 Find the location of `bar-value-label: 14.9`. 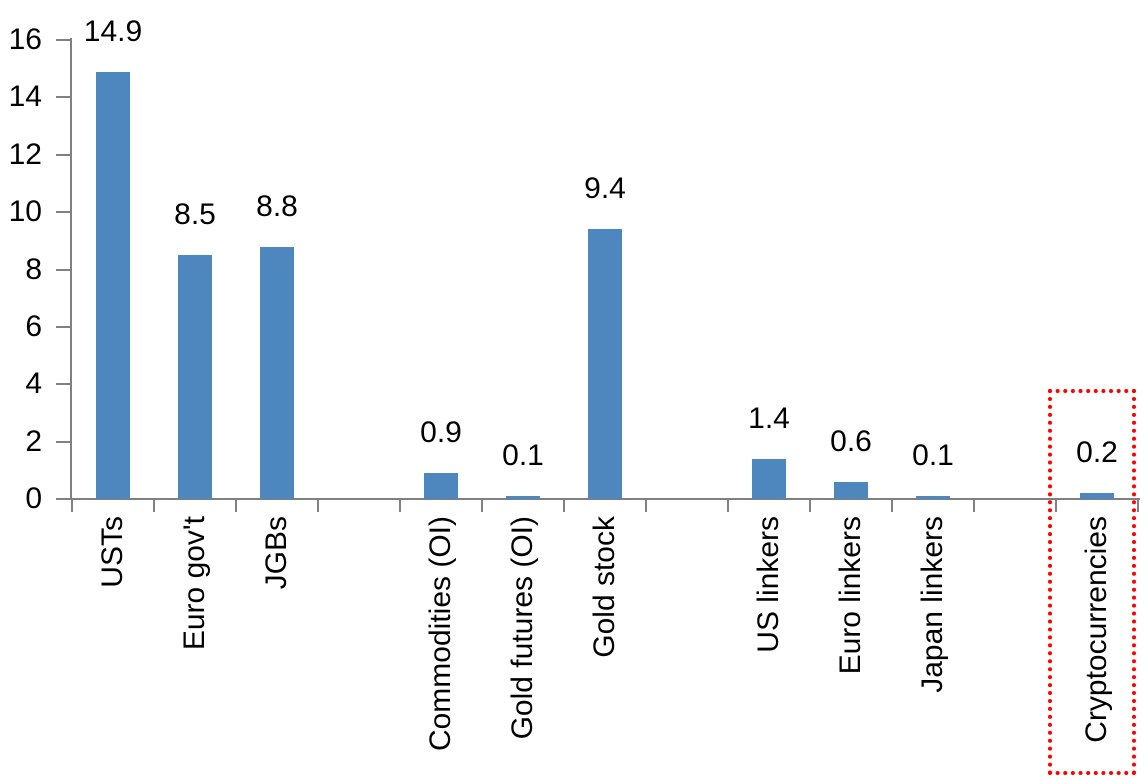

bar-value-label: 14.9 is located at coordinates (113, 31).